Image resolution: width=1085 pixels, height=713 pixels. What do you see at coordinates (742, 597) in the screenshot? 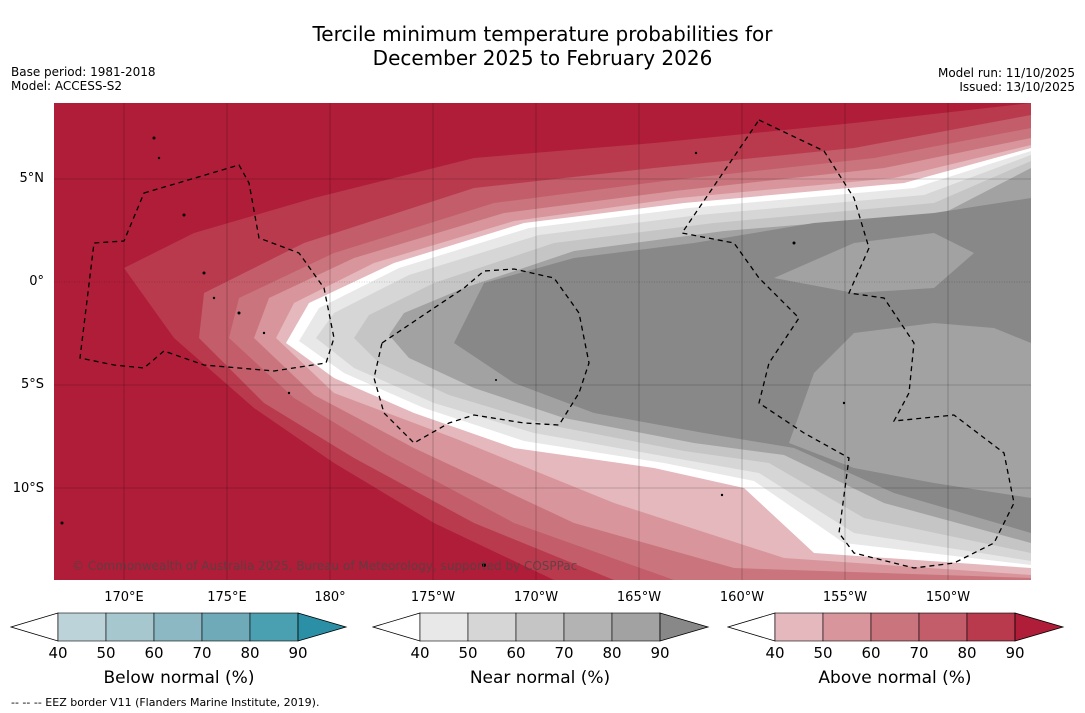
I see `lon-label-160w: 160°W` at bounding box center [742, 597].